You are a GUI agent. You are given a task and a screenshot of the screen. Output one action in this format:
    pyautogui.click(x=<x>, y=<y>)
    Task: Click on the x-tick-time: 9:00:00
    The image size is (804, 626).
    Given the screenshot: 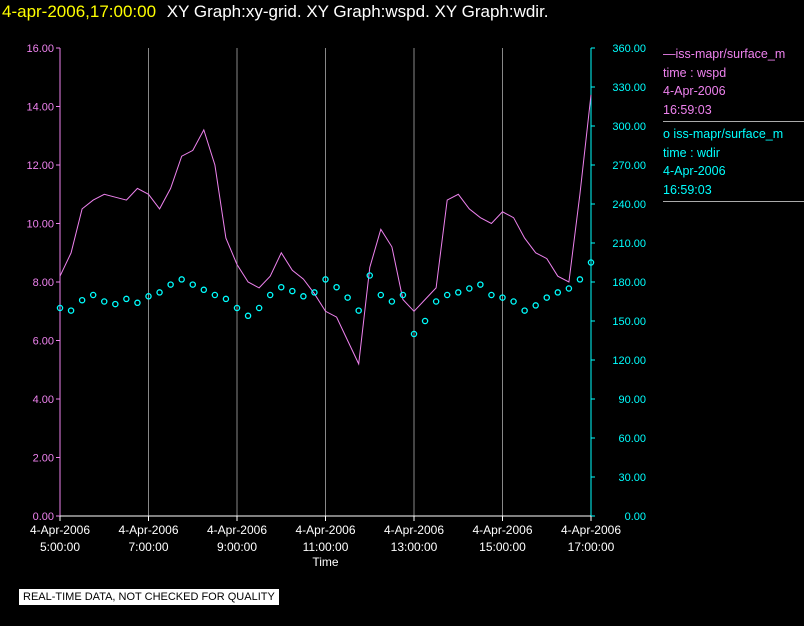 What is the action you would take?
    pyautogui.click(x=237, y=547)
    